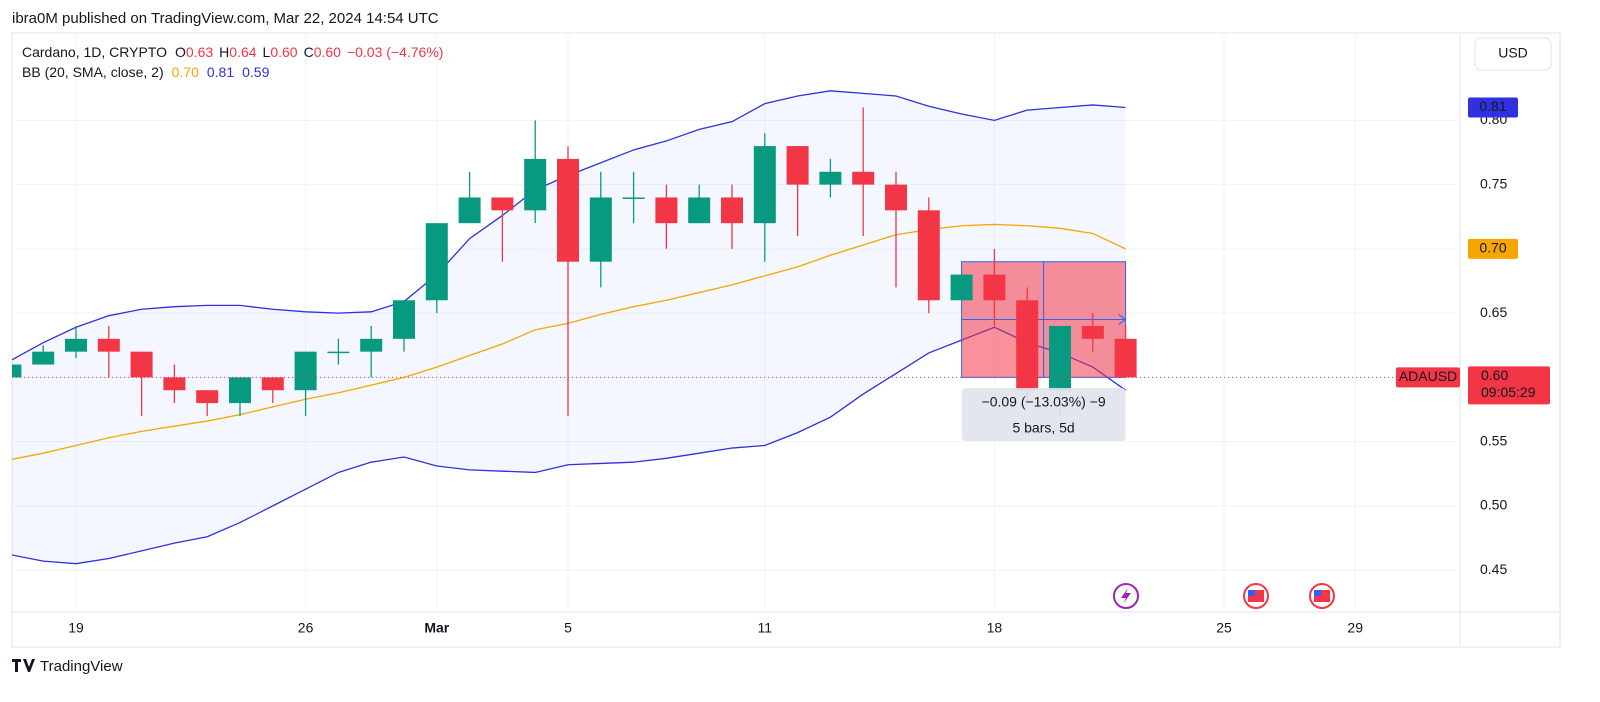 The width and height of the screenshot is (1600, 702). What do you see at coordinates (224, 52) in the screenshot?
I see `h-label: H` at bounding box center [224, 52].